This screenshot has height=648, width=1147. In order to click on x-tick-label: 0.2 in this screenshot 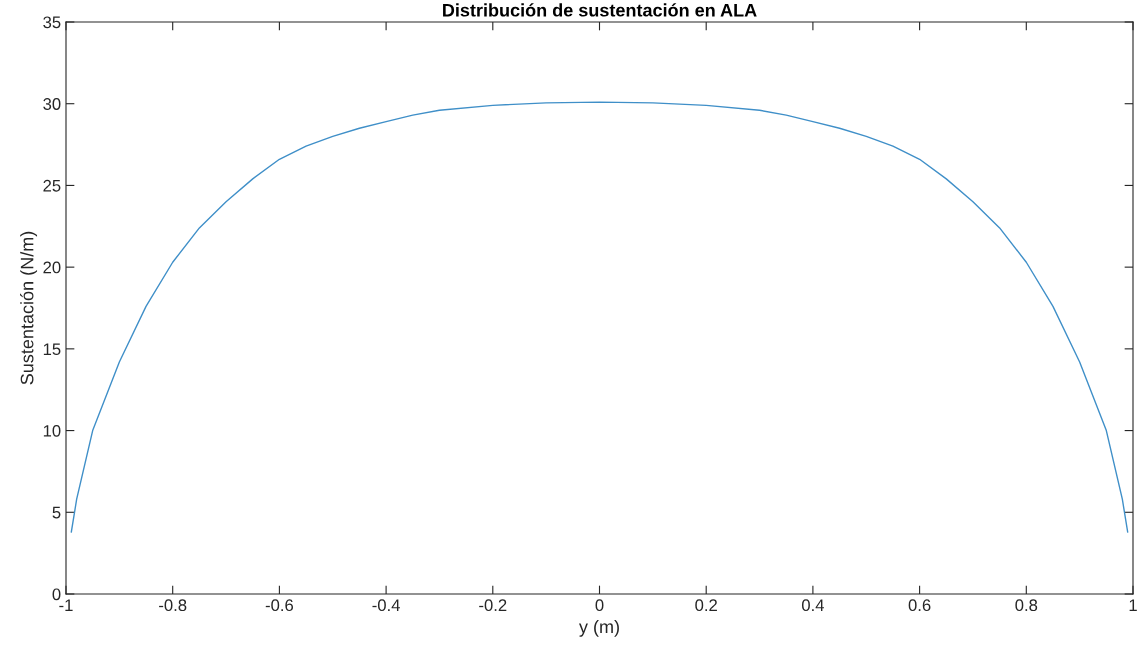, I will do `click(706, 605)`.